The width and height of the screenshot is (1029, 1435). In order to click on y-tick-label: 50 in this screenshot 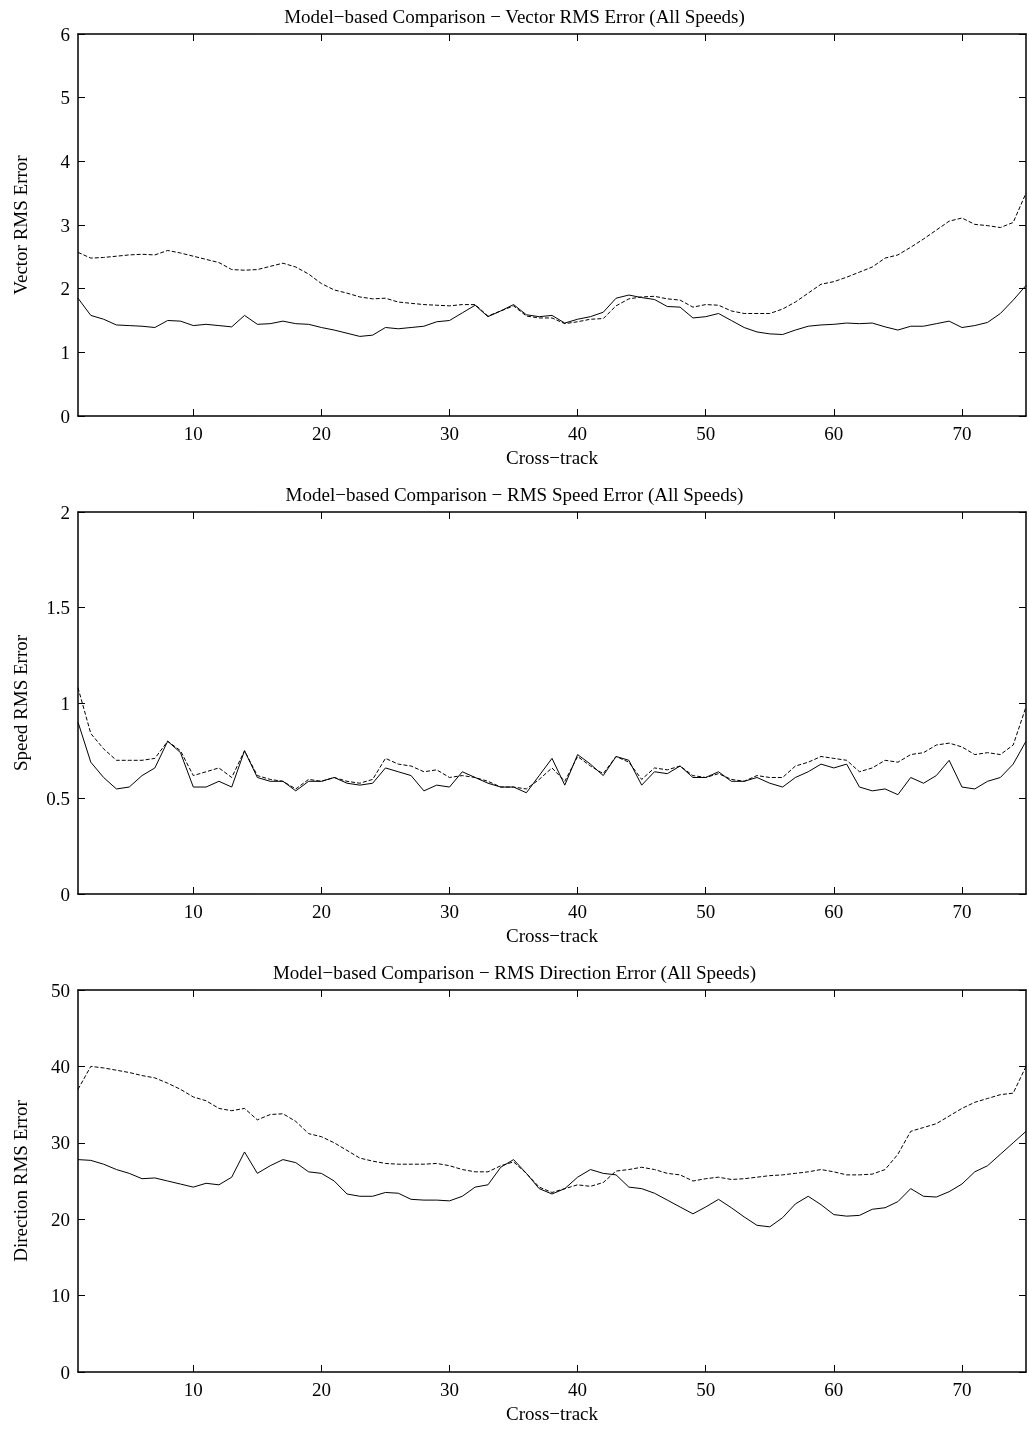, I will do `click(60, 990)`.